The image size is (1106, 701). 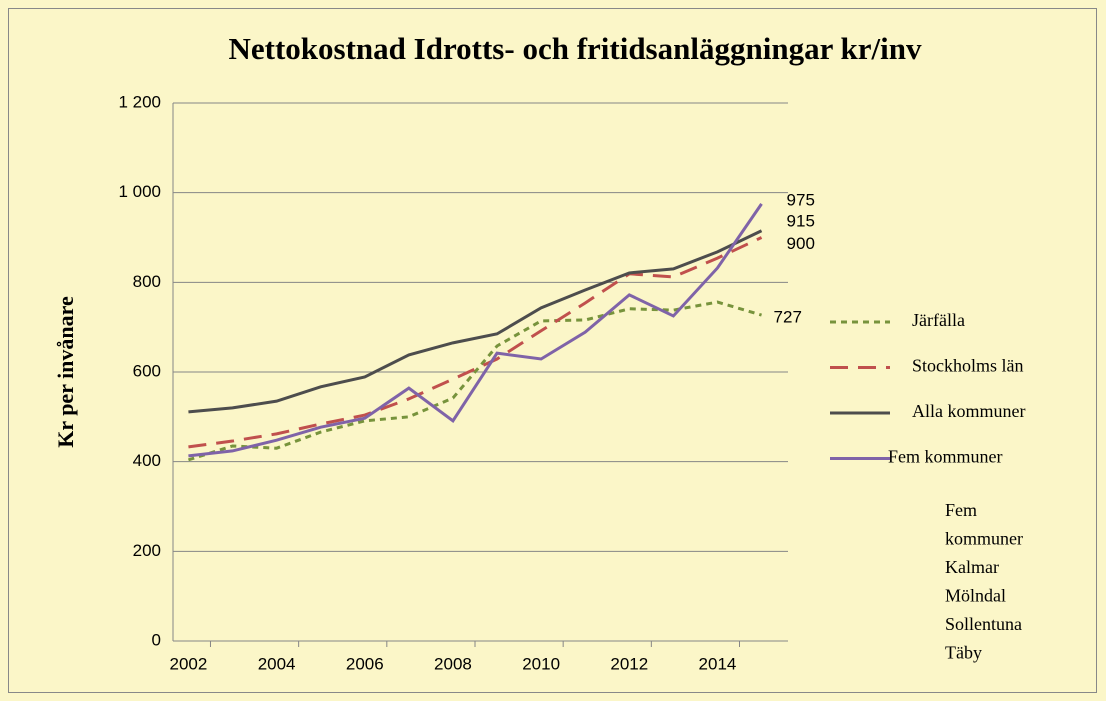 What do you see at coordinates (972, 567) in the screenshot?
I see `annotation-line: Kalmar` at bounding box center [972, 567].